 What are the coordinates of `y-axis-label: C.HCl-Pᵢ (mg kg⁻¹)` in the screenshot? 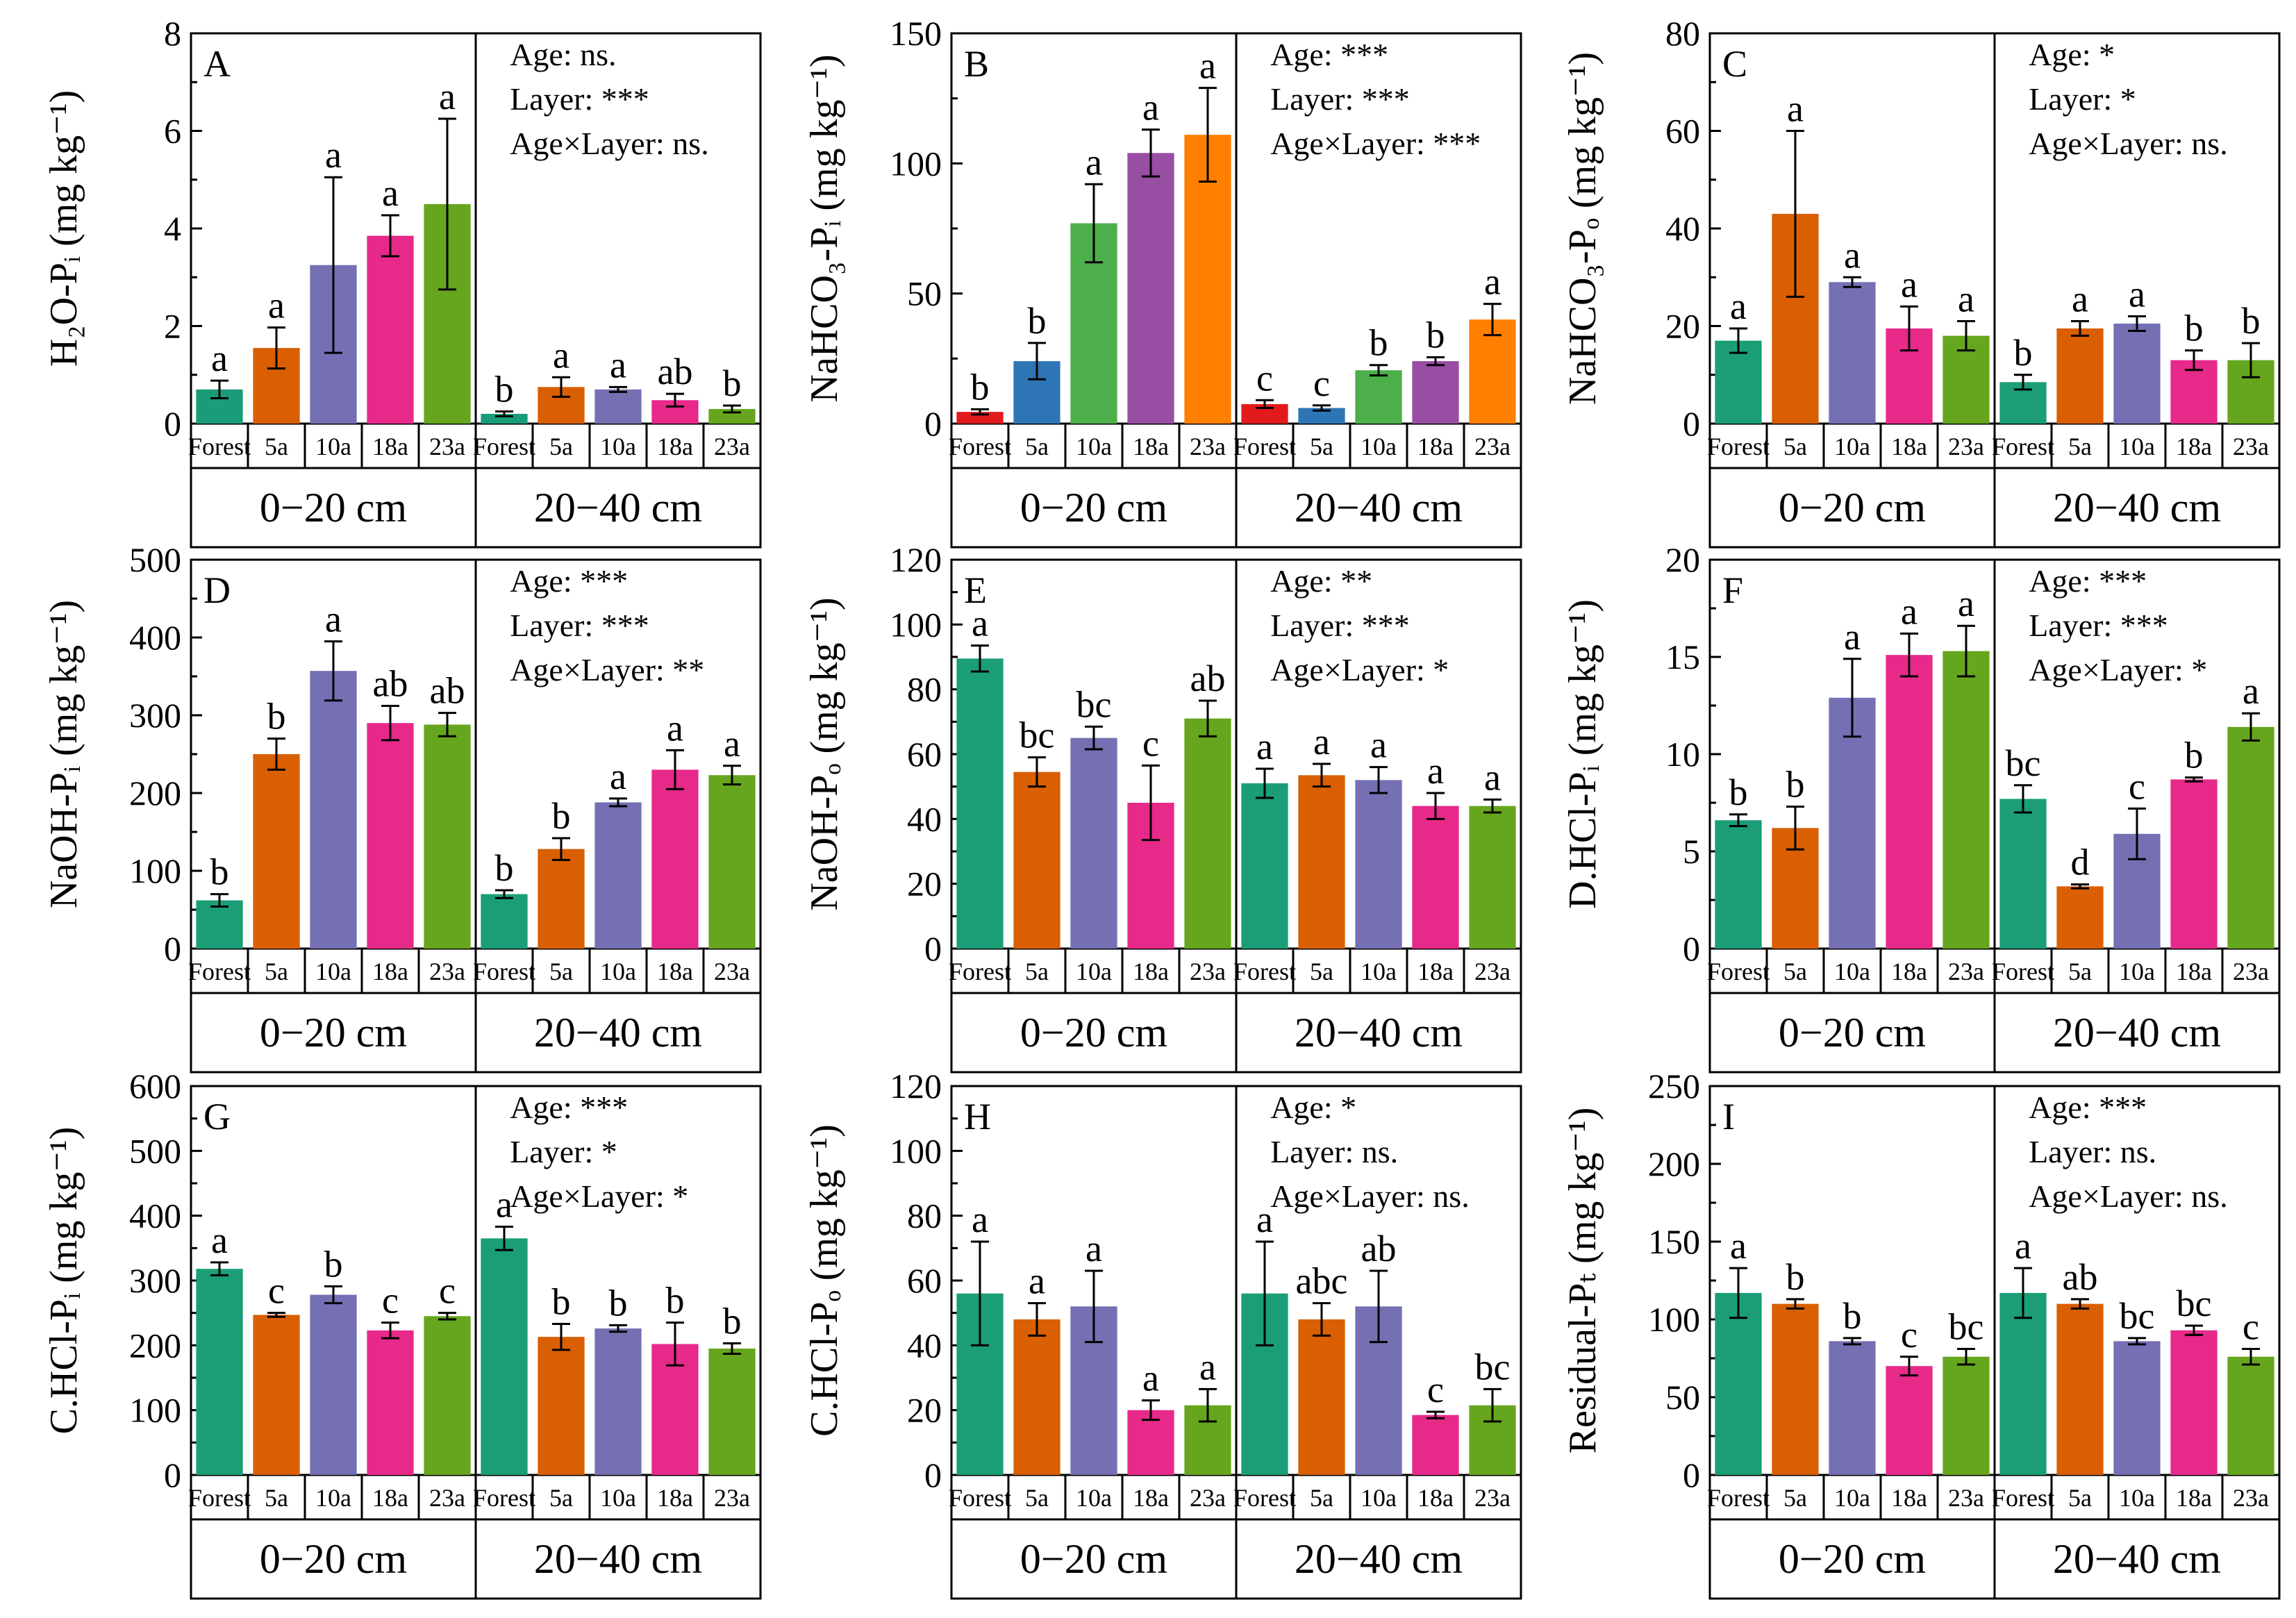 It's located at (64, 1281).